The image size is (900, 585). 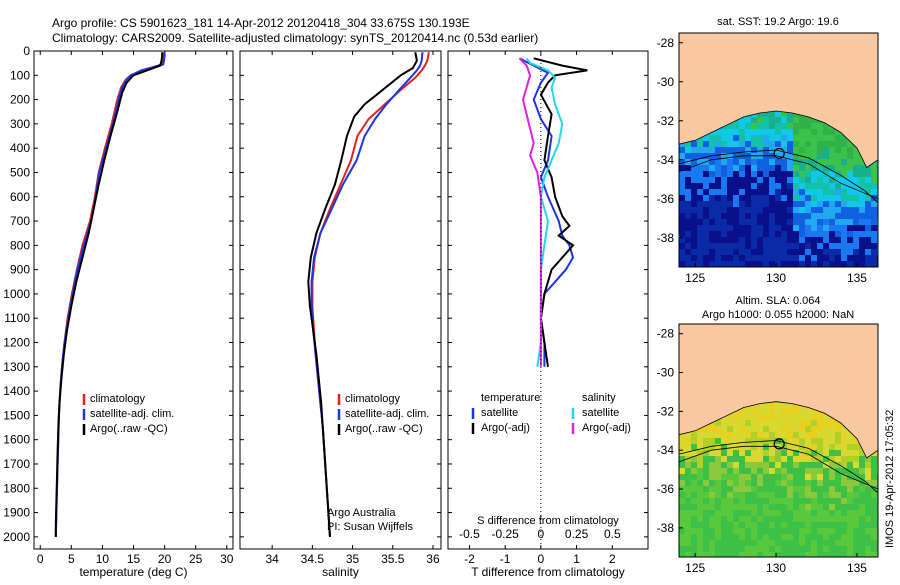 I want to click on temperature-ytick-label: 1100, so click(x=17, y=318).